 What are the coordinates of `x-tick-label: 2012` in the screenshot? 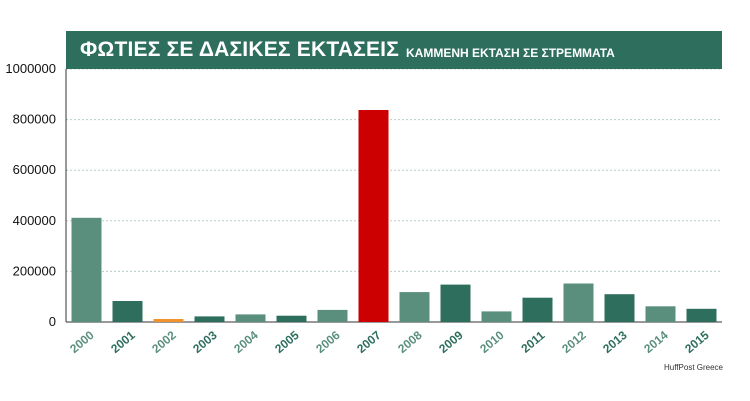 It's located at (574, 342).